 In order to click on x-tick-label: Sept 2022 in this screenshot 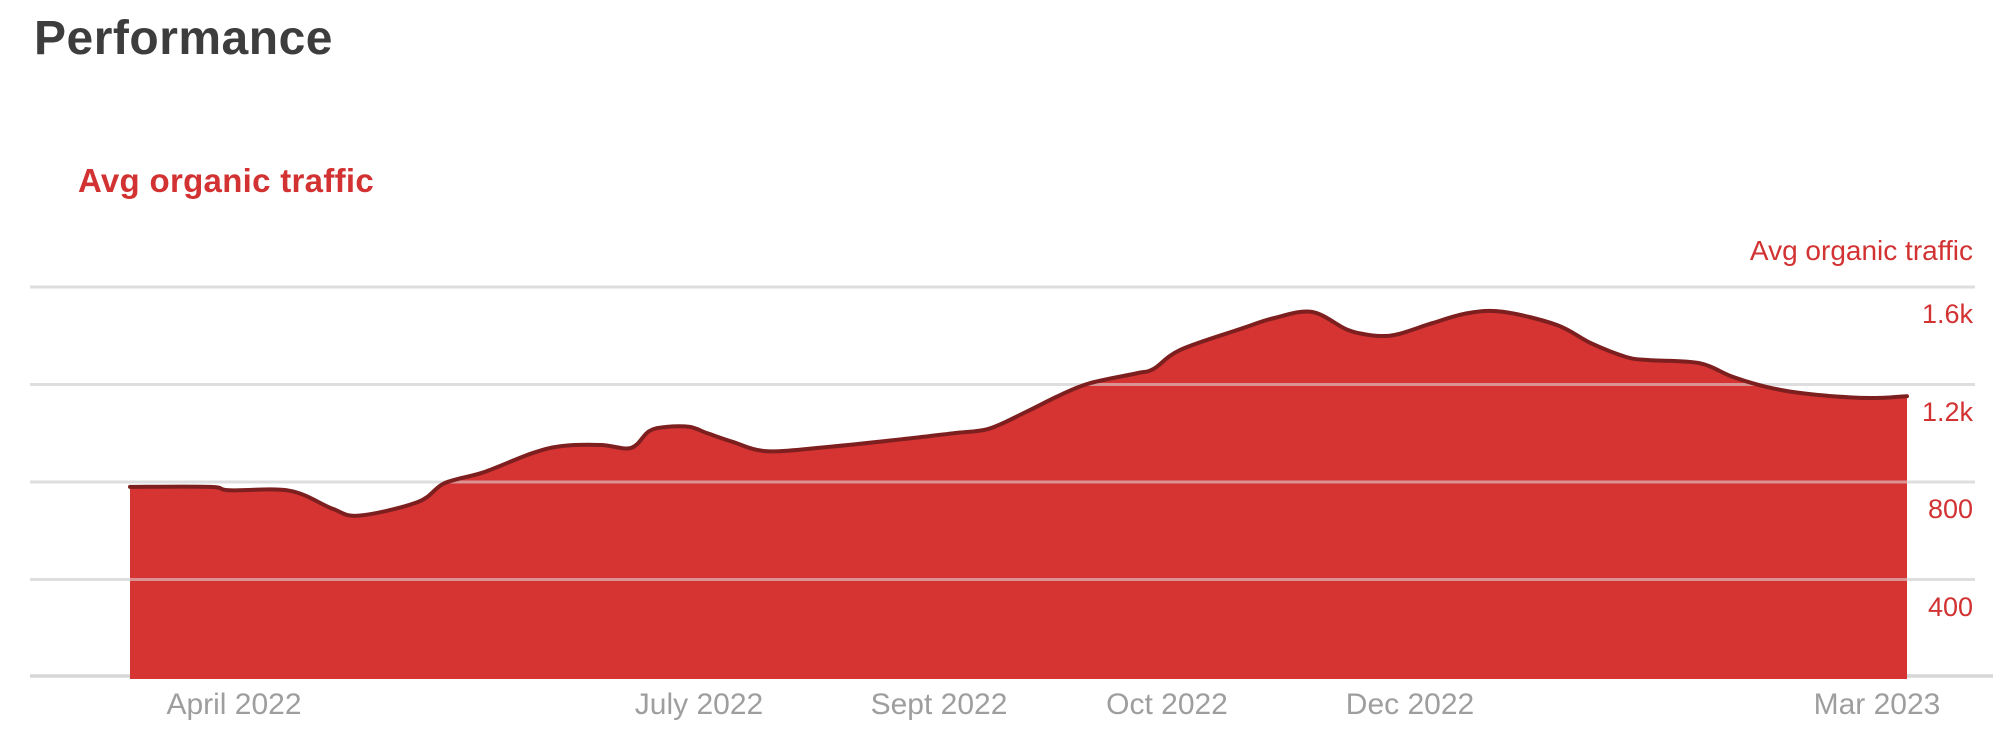, I will do `click(939, 704)`.